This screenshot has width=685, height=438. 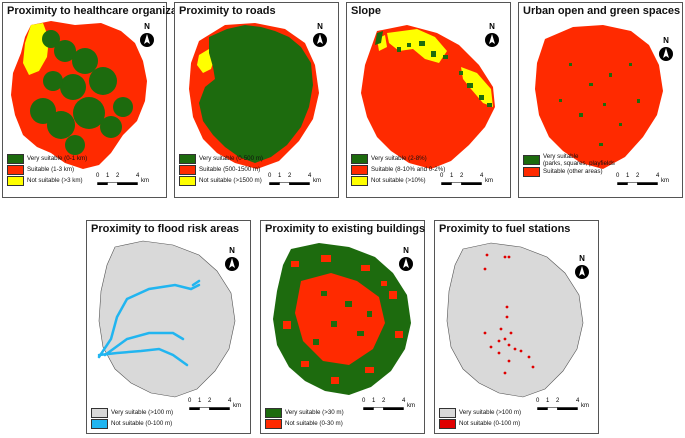 I want to click on legend-item: Suitable (500-1500 m), so click(x=221, y=169).